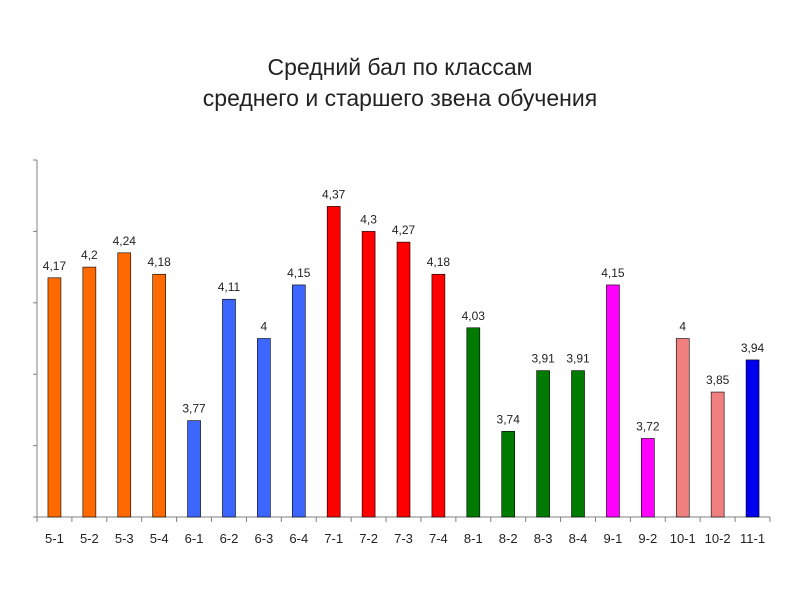  I want to click on value-label-7-4: 4,18, so click(439, 262).